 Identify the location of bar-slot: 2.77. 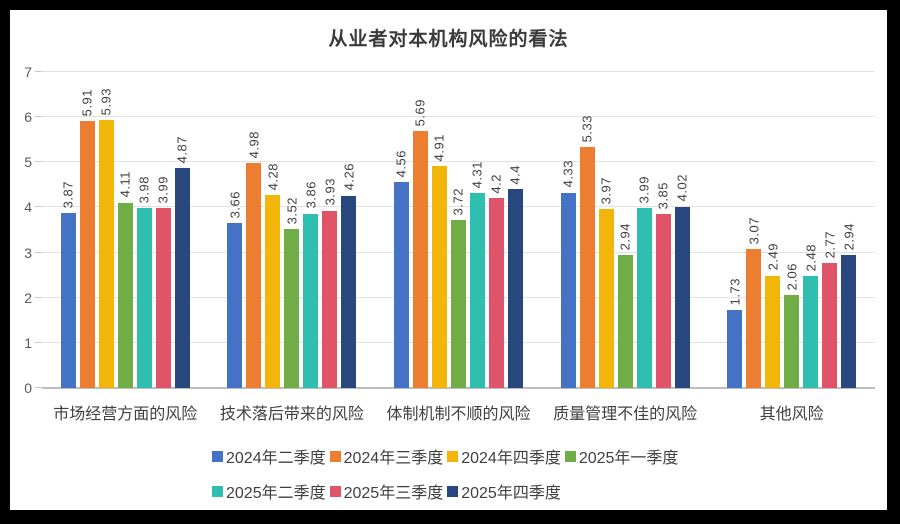
(830, 230).